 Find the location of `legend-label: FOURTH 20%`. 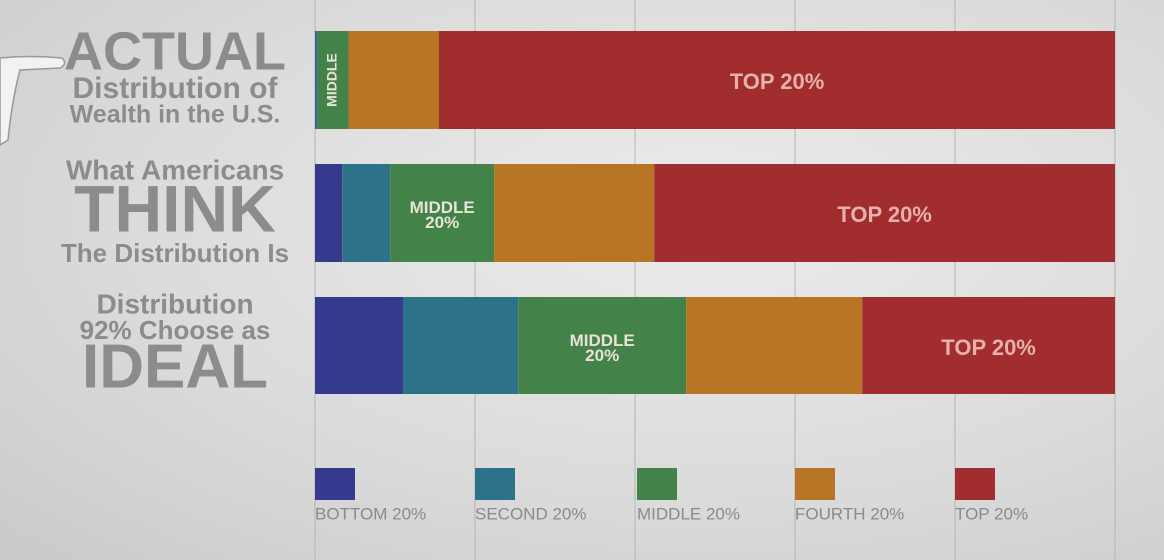

legend-label: FOURTH 20% is located at coordinates (849, 513).